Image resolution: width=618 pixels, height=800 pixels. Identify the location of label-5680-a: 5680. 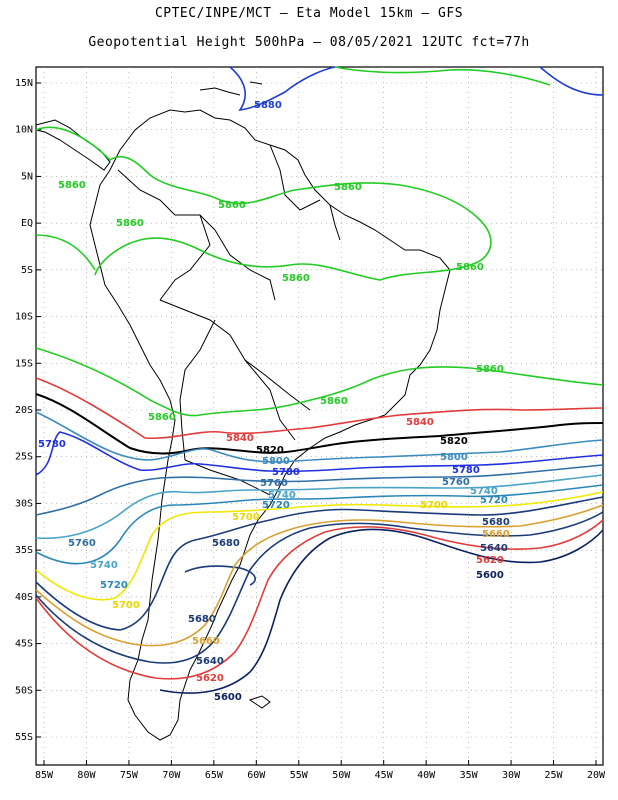
(226, 543).